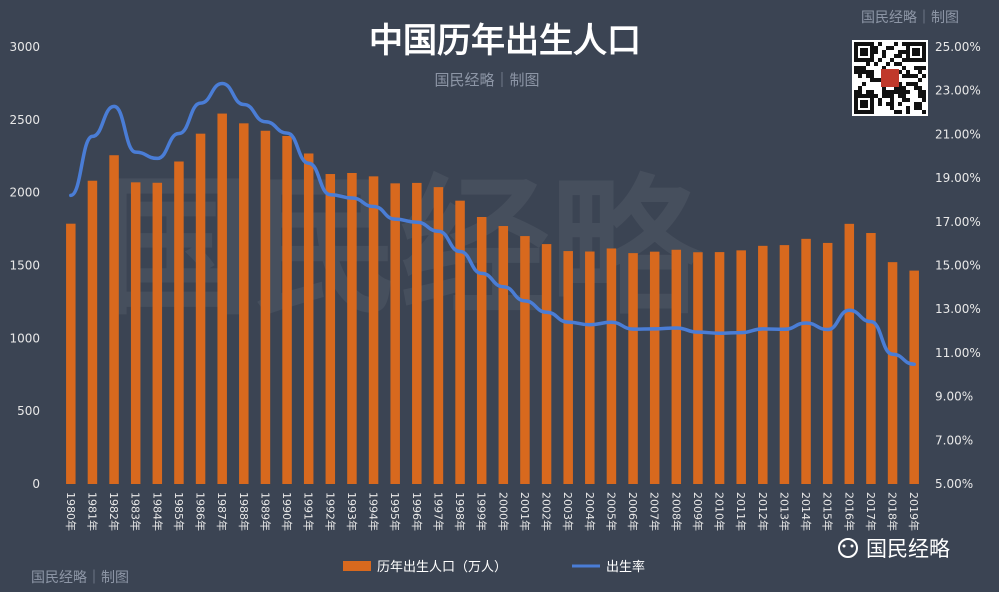 The width and height of the screenshot is (999, 592). Describe the element at coordinates (525, 511) in the screenshot. I see `x-tick-label: 2001年` at that location.